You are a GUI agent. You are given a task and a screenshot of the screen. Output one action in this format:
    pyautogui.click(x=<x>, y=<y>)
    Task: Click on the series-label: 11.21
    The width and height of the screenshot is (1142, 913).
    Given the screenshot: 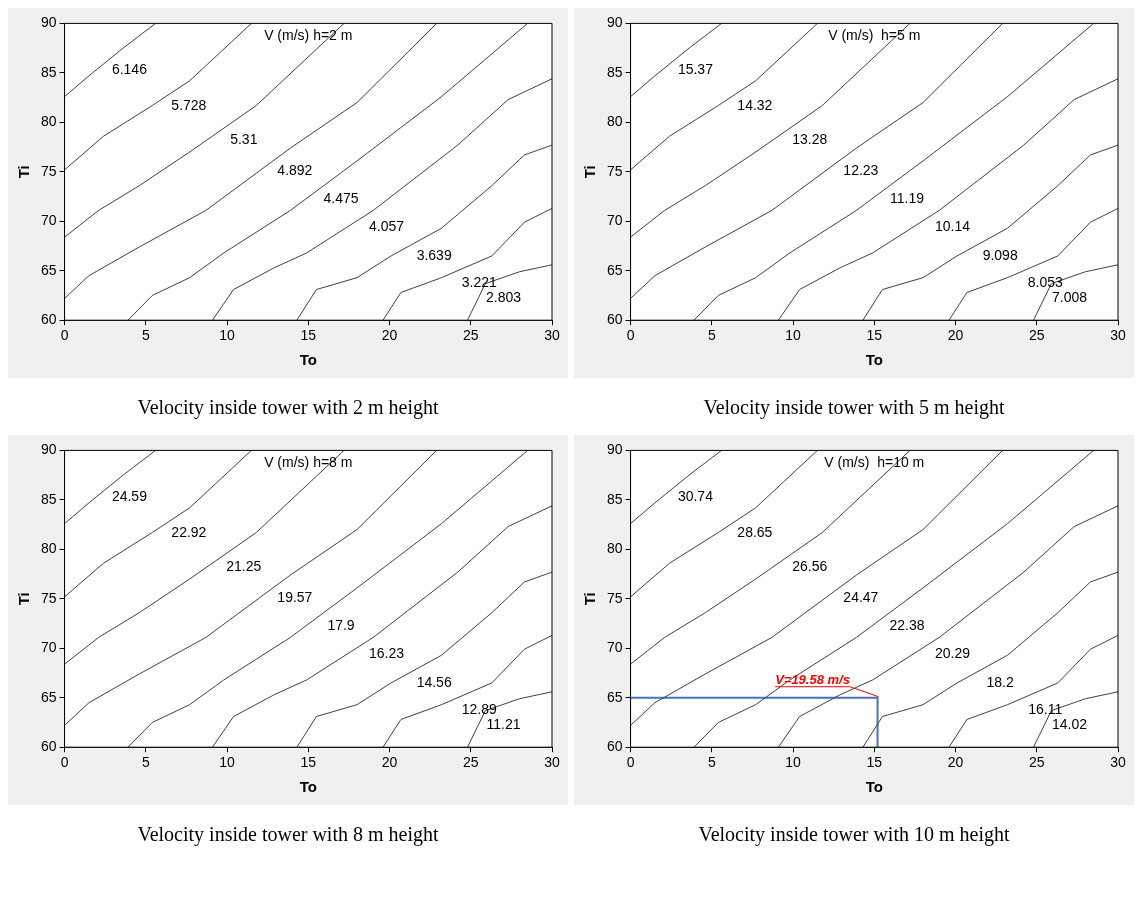 What is the action you would take?
    pyautogui.click(x=503, y=724)
    